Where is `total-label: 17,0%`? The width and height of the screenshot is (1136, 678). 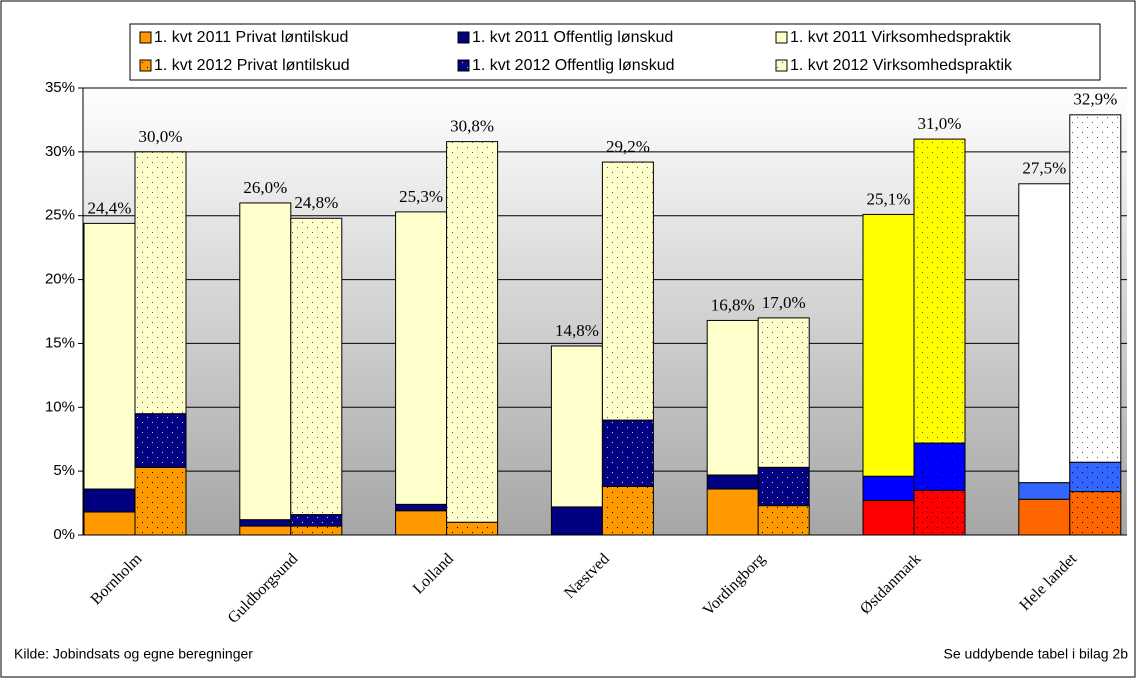 total-label: 17,0% is located at coordinates (784, 302).